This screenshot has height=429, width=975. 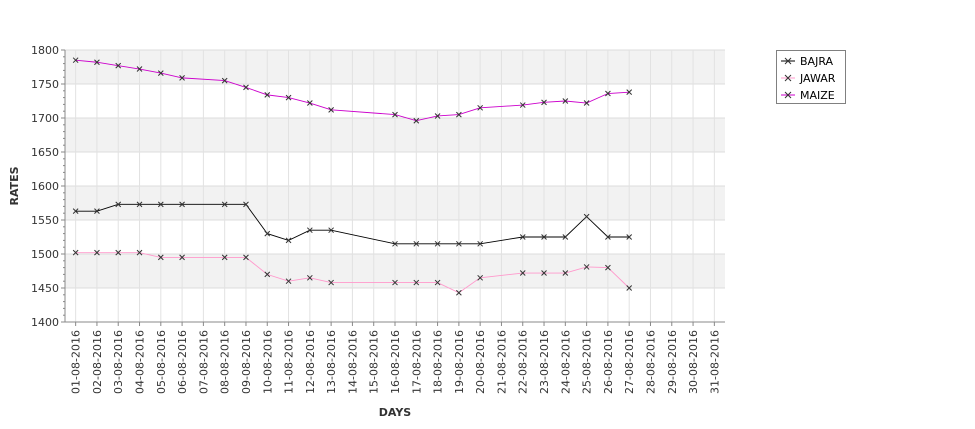 I want to click on x-tick-label: 17-08-2016, so click(x=416, y=362).